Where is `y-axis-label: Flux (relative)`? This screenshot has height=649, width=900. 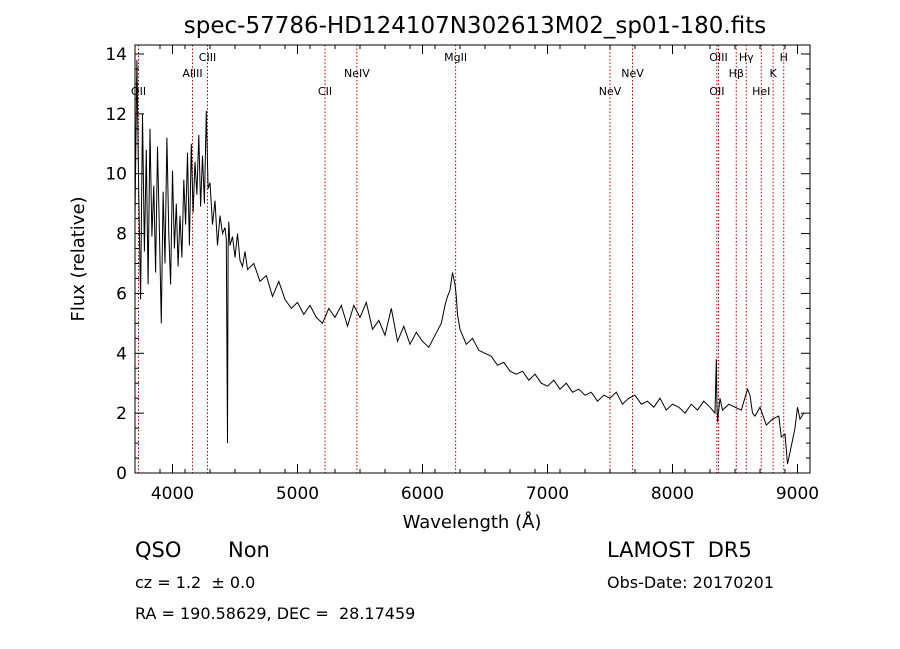 y-axis-label: Flux (relative) is located at coordinates (78, 258).